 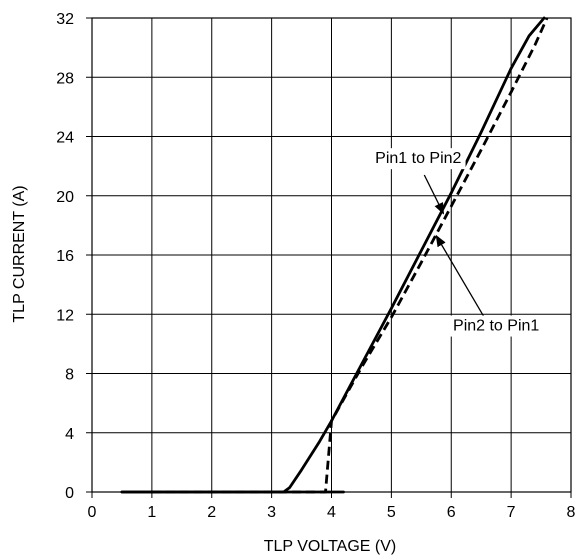 I want to click on y-tick-label: 12, so click(x=65, y=315).